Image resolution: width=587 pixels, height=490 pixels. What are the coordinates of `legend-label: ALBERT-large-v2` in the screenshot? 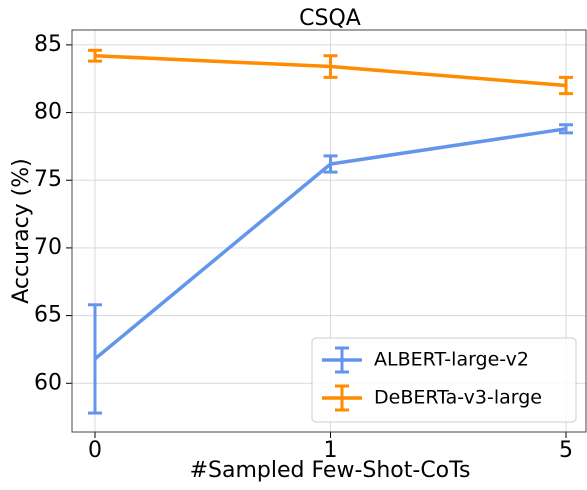 It's located at (451, 360).